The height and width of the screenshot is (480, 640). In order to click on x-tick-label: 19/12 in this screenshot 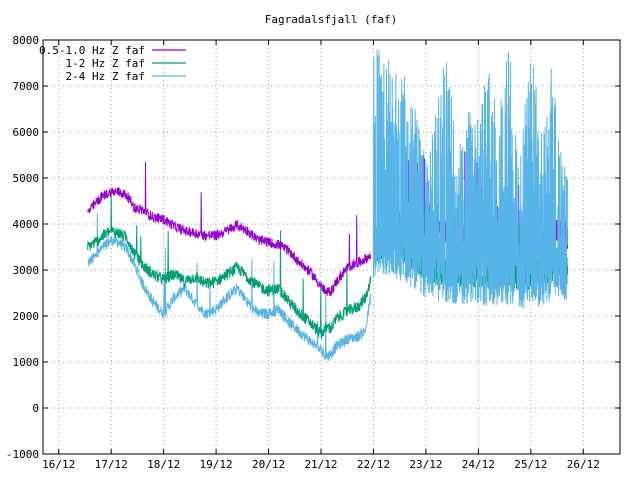, I will do `click(216, 464)`.